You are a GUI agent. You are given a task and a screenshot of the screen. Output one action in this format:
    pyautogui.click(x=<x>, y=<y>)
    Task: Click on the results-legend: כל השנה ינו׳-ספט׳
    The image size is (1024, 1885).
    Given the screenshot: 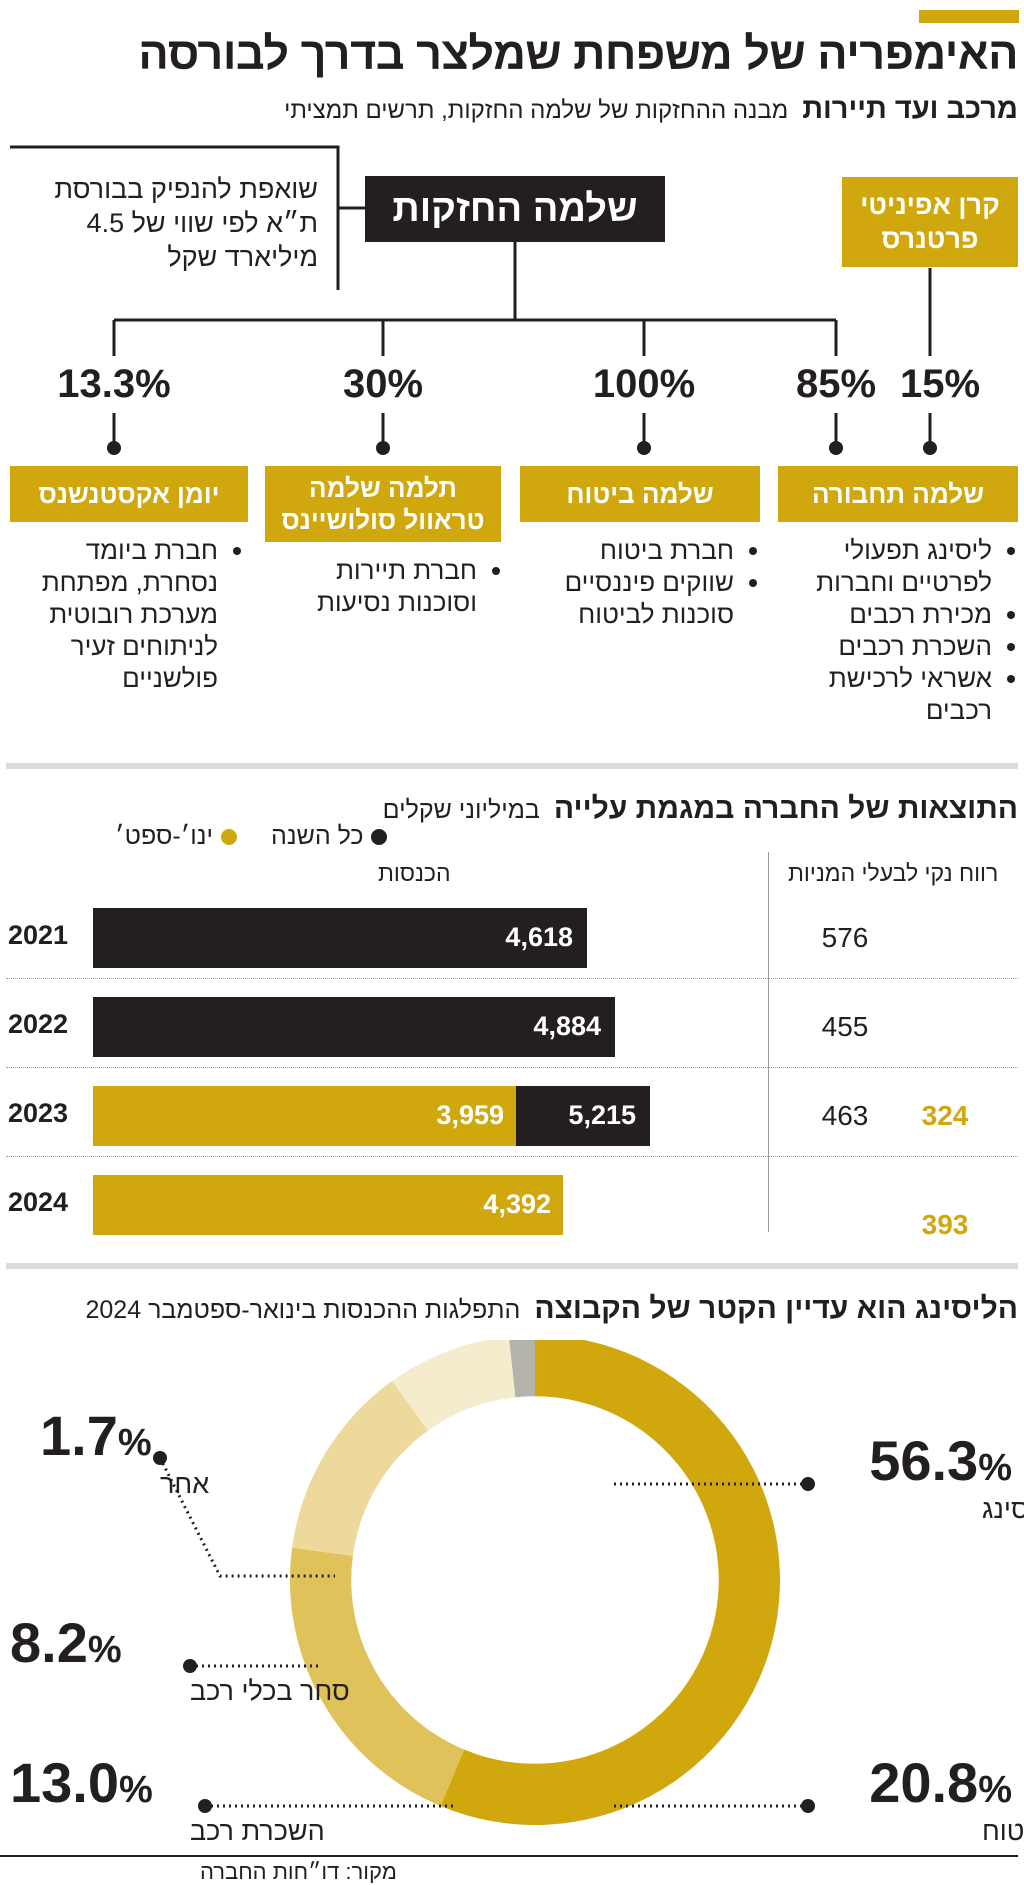 What is the action you would take?
    pyautogui.click(x=251, y=836)
    